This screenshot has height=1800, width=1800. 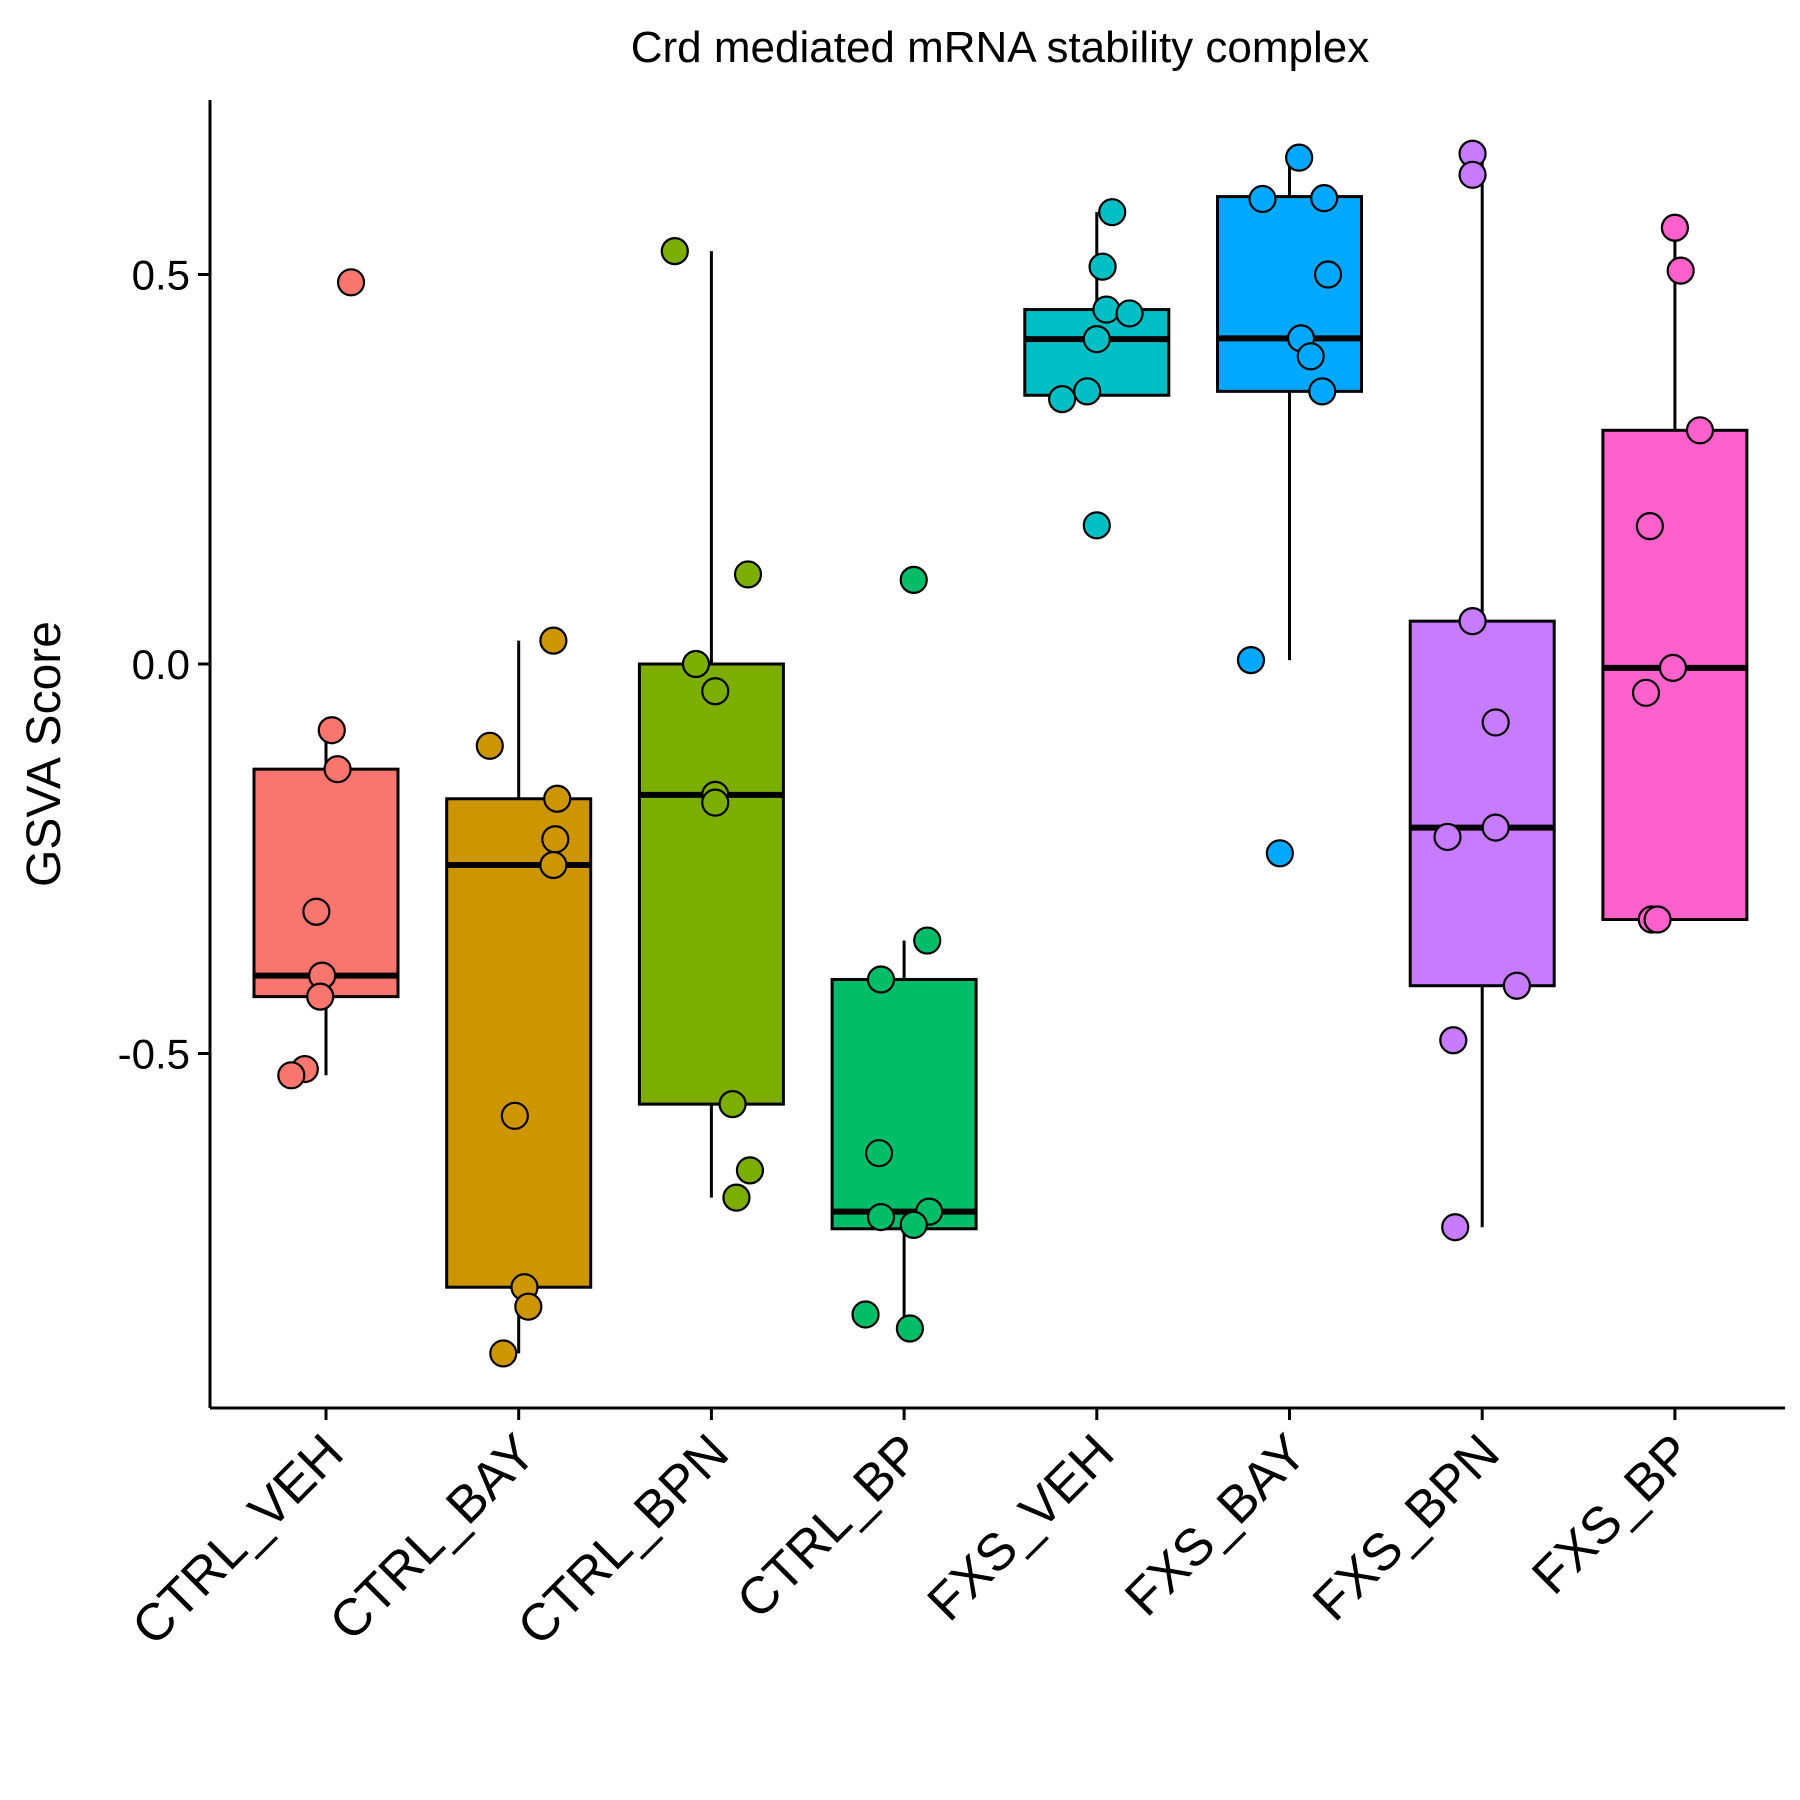 What do you see at coordinates (237, 1539) in the screenshot?
I see `x-tick-label: CTRL_VEH` at bounding box center [237, 1539].